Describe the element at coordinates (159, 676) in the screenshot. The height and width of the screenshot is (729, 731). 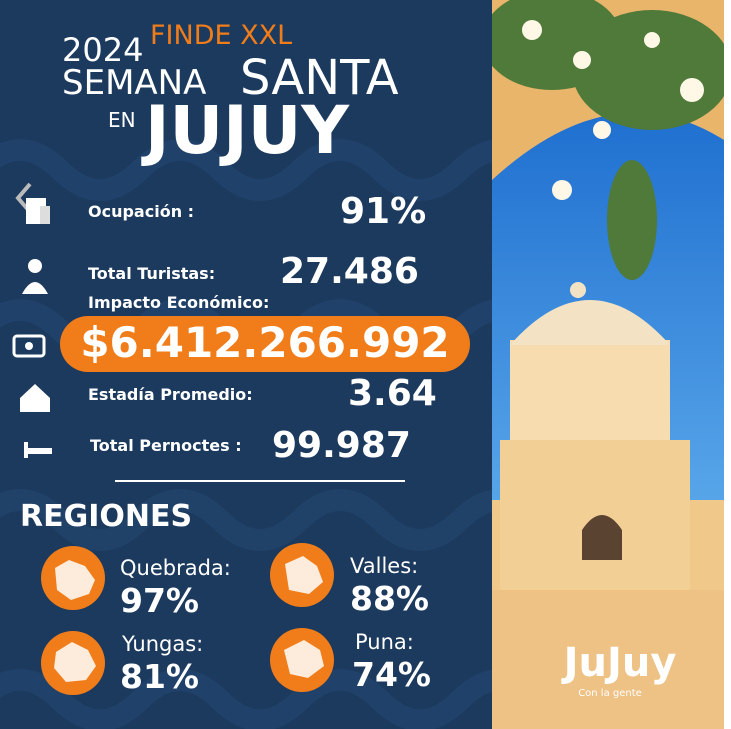
I see `region-value: 81%` at that location.